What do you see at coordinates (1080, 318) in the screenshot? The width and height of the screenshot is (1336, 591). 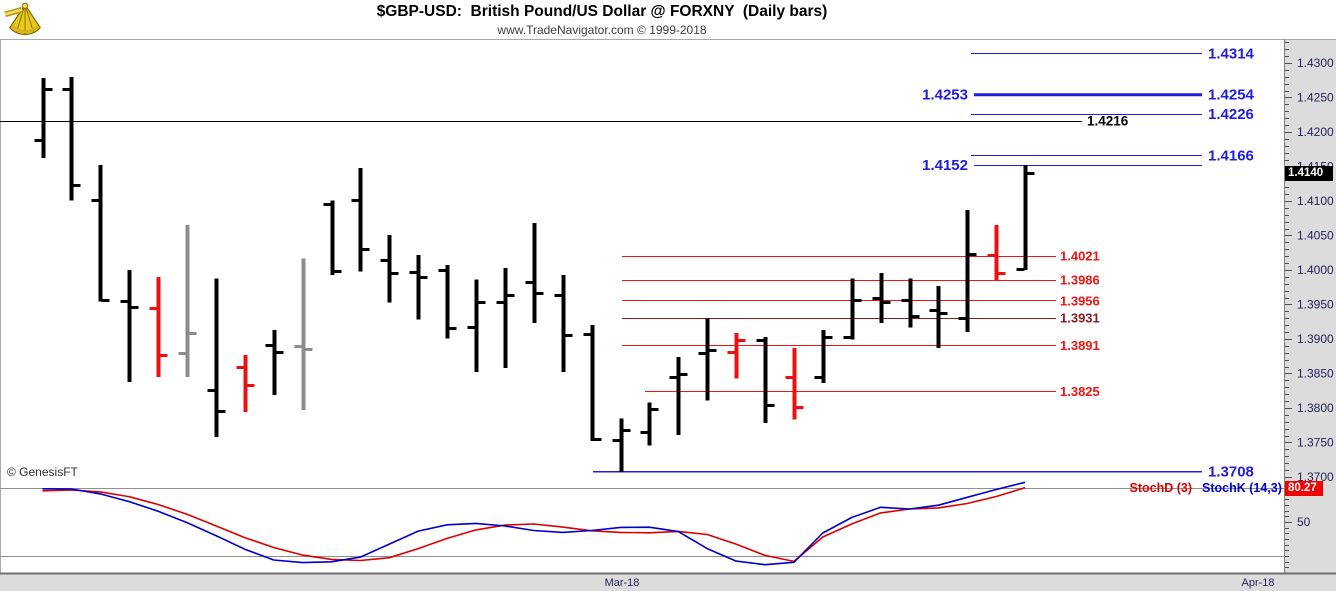 I see `price-level-label: 1.3931` at bounding box center [1080, 318].